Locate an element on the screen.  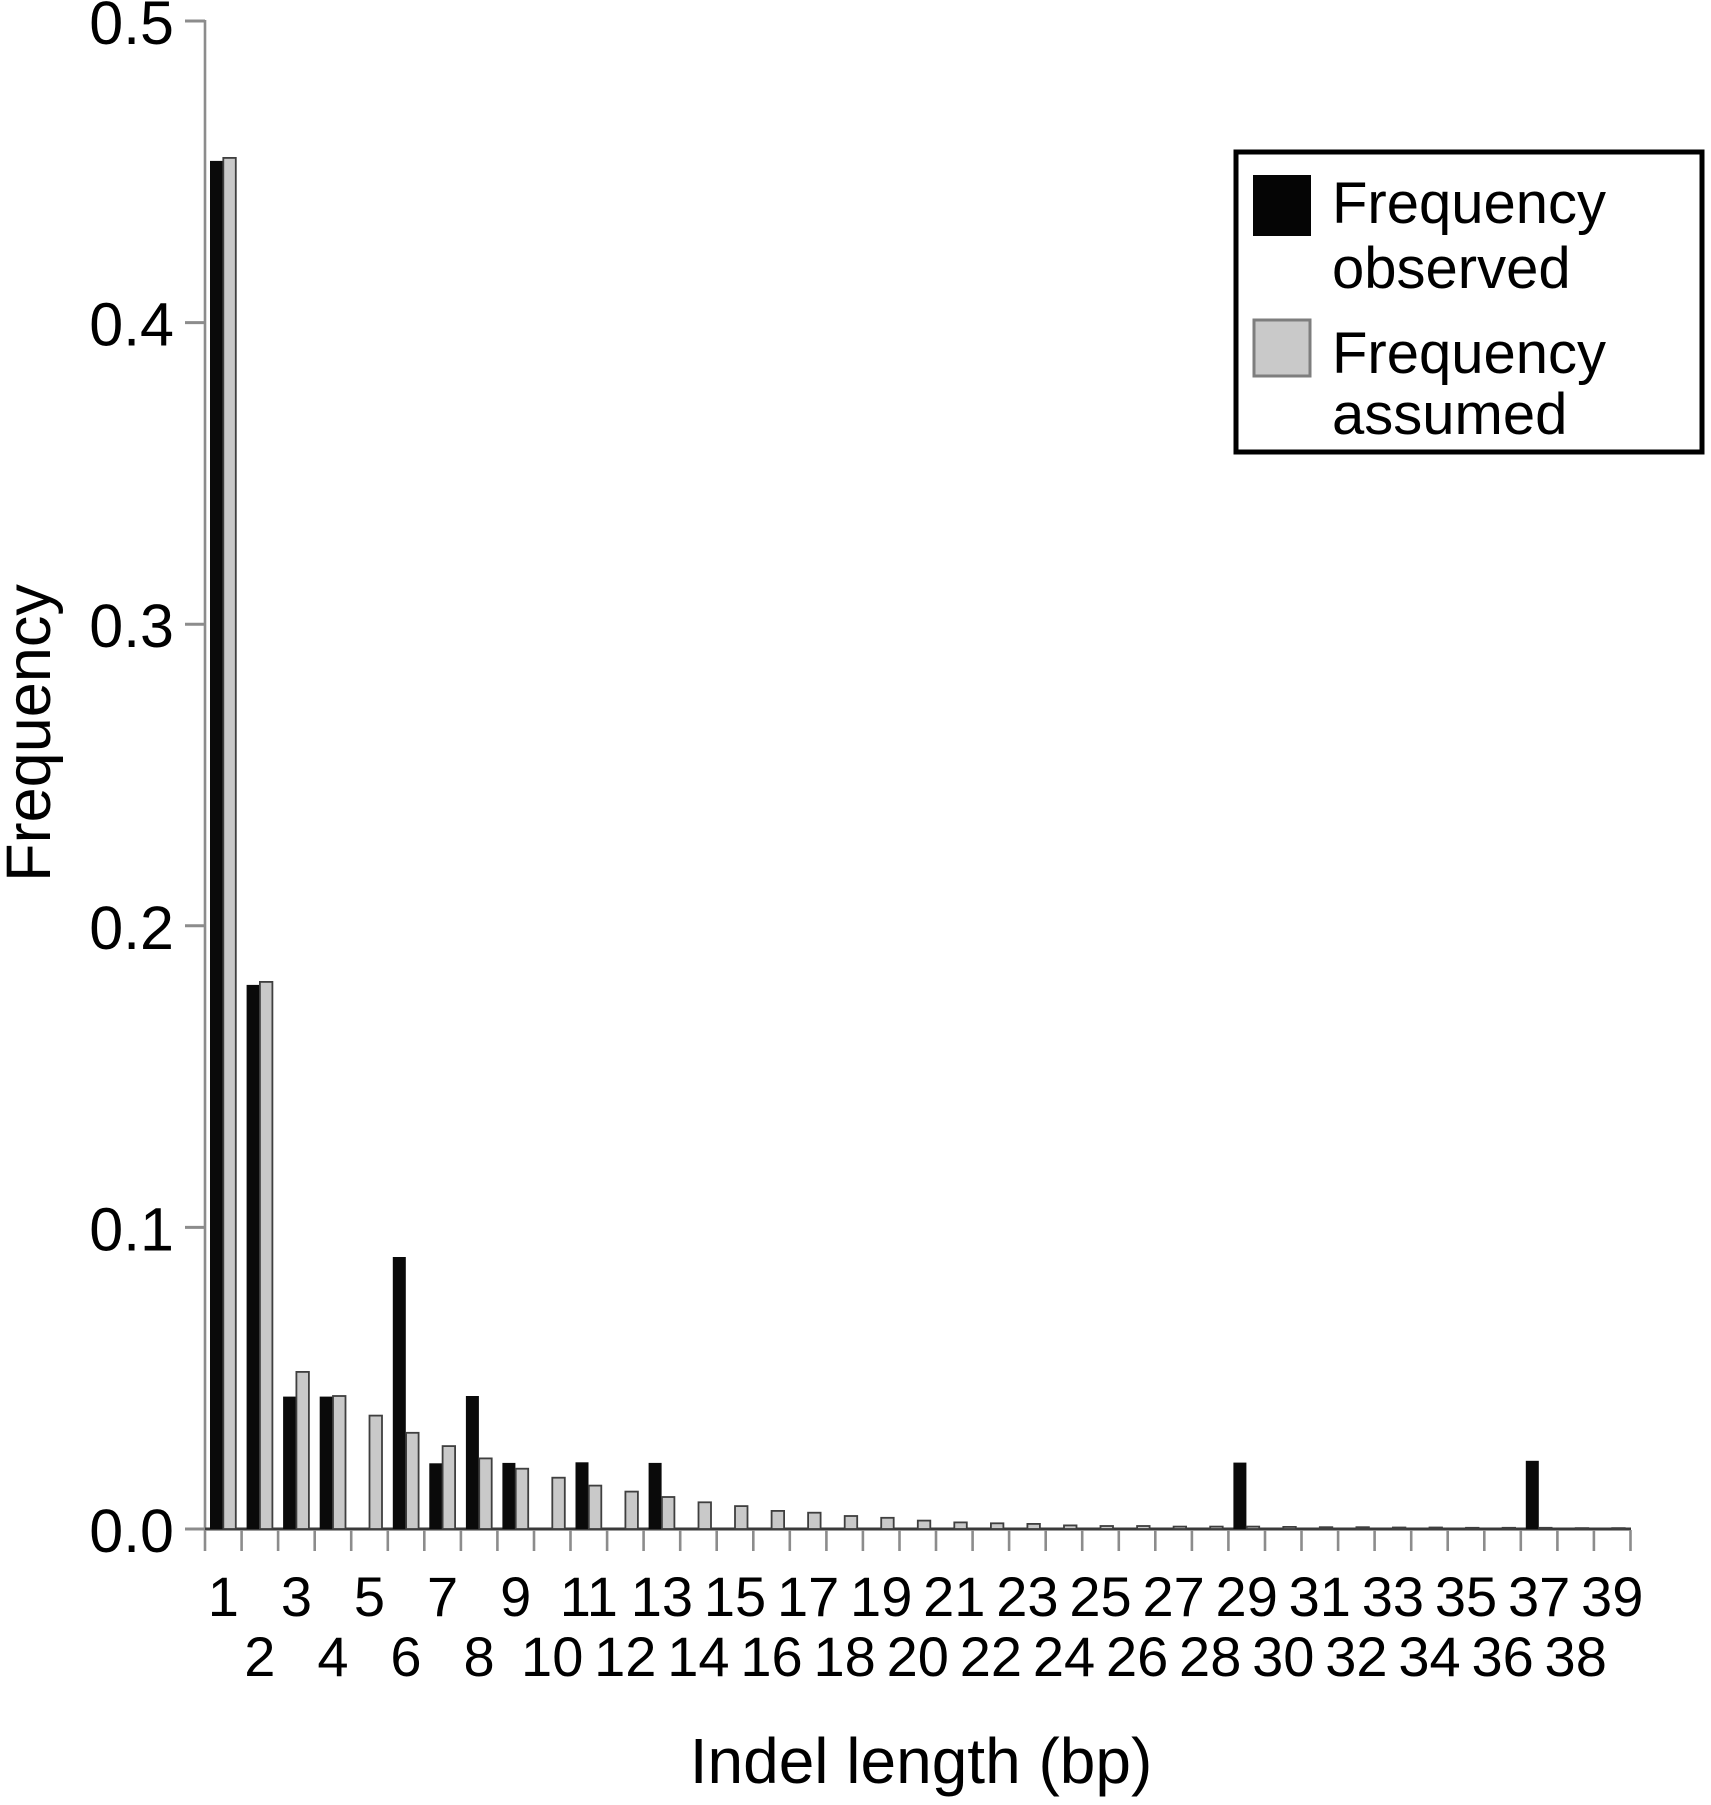
svg-text: 0.5 is located at coordinates (131, 28).